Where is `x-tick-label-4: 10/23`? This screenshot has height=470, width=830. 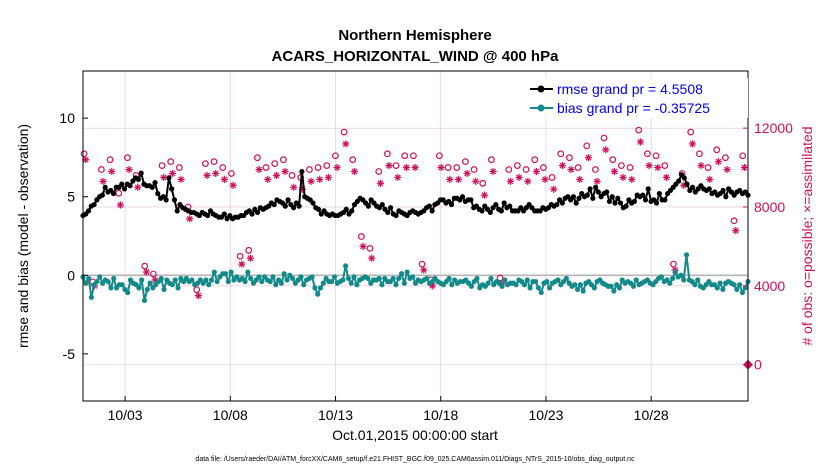 x-tick-label-4: 10/23 is located at coordinates (545, 415).